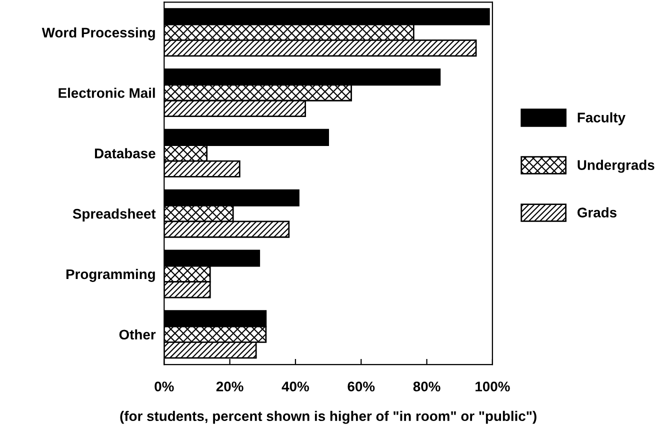 Image resolution: width=670 pixels, height=434 pixels. What do you see at coordinates (493, 387) in the screenshot?
I see `x-tick-label: 100%` at bounding box center [493, 387].